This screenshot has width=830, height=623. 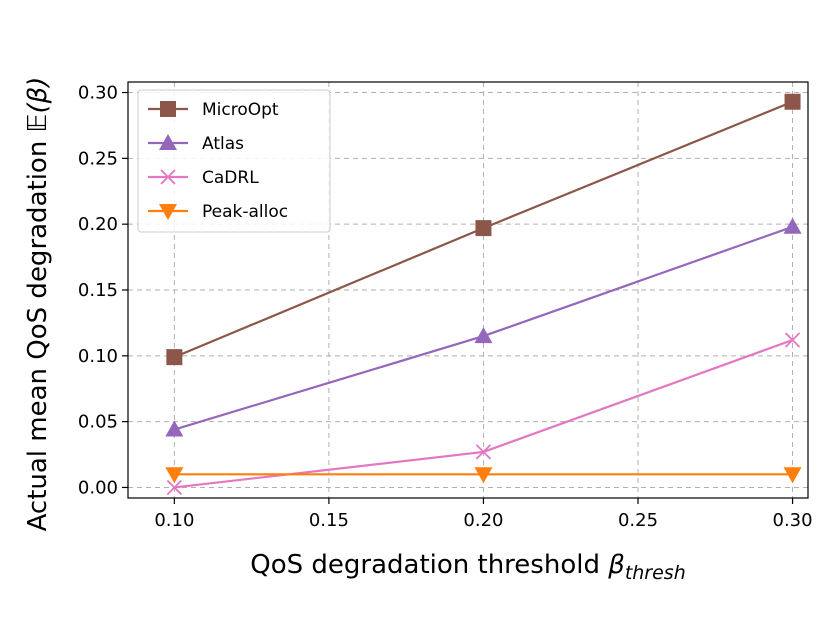 What do you see at coordinates (98, 224) in the screenshot?
I see `y-tick-label: 0.20` at bounding box center [98, 224].